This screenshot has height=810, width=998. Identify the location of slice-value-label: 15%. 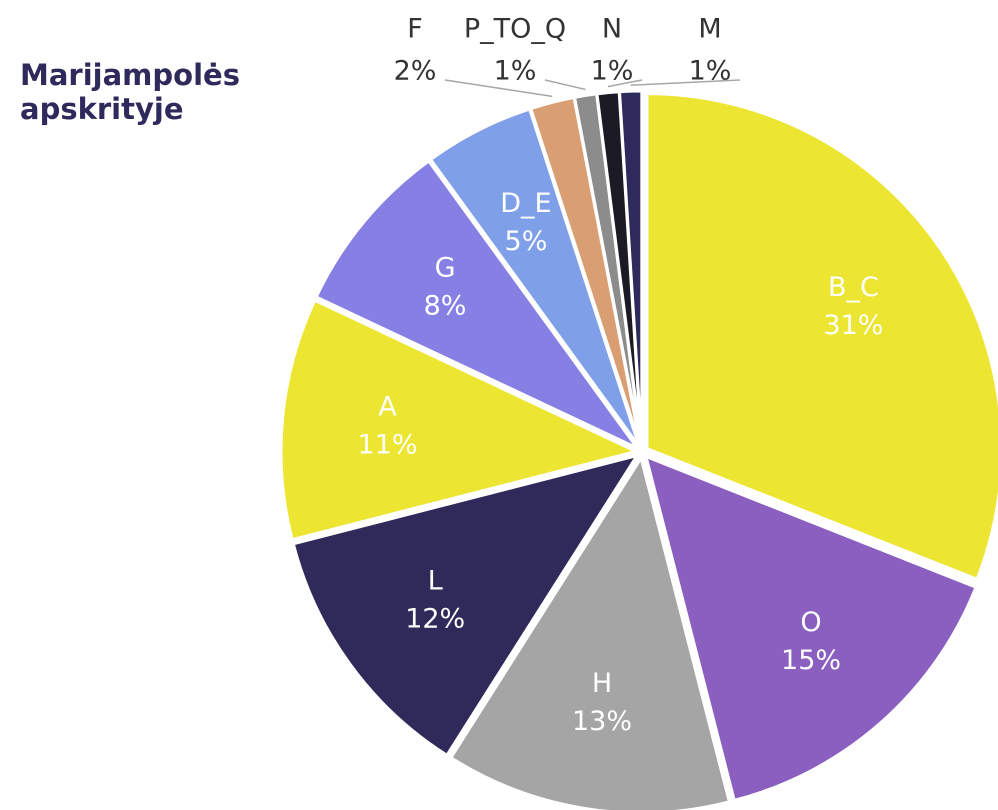
(811, 660).